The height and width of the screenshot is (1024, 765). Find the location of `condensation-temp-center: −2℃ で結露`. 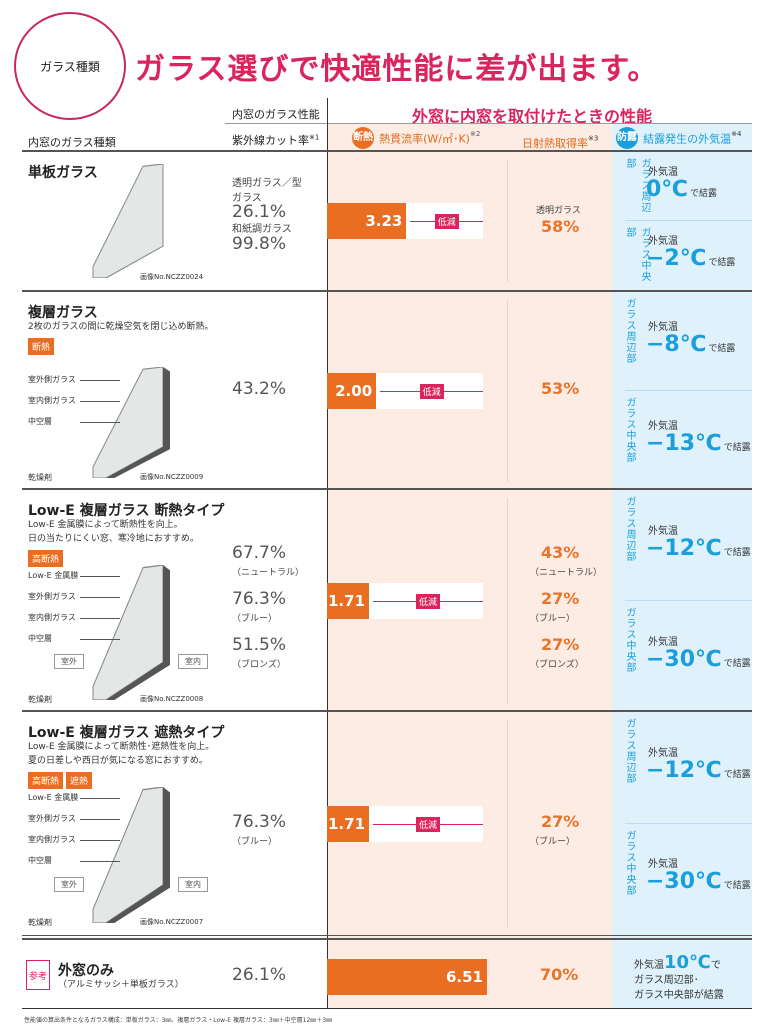

condensation-temp-center: −2℃ で結露 is located at coordinates (690, 258).